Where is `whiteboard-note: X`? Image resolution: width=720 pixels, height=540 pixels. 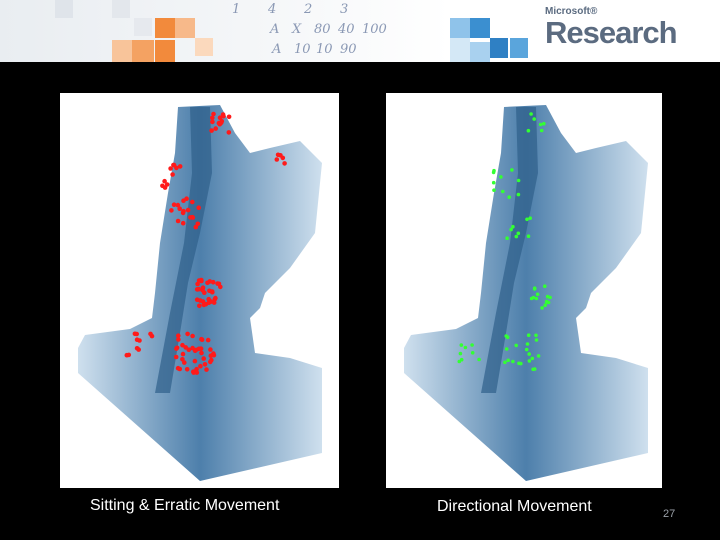 whiteboard-note: X is located at coordinates (297, 29).